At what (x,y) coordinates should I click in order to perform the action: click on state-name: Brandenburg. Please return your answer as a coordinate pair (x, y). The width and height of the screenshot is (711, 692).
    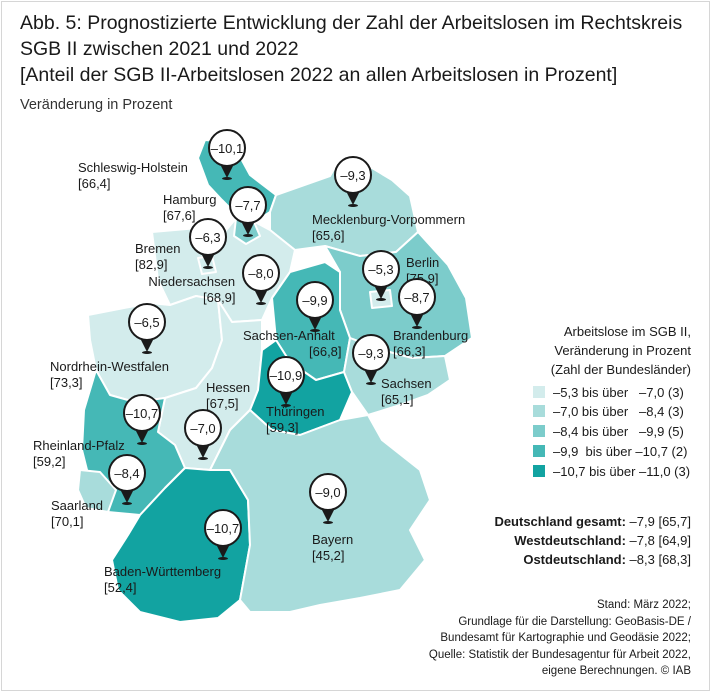
    Looking at the image, I should click on (431, 335).